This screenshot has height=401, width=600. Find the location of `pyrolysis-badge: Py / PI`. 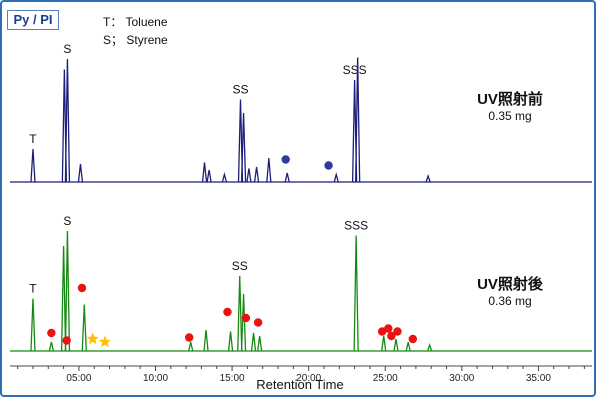

pyrolysis-badge: Py / PI is located at coordinates (33, 20).